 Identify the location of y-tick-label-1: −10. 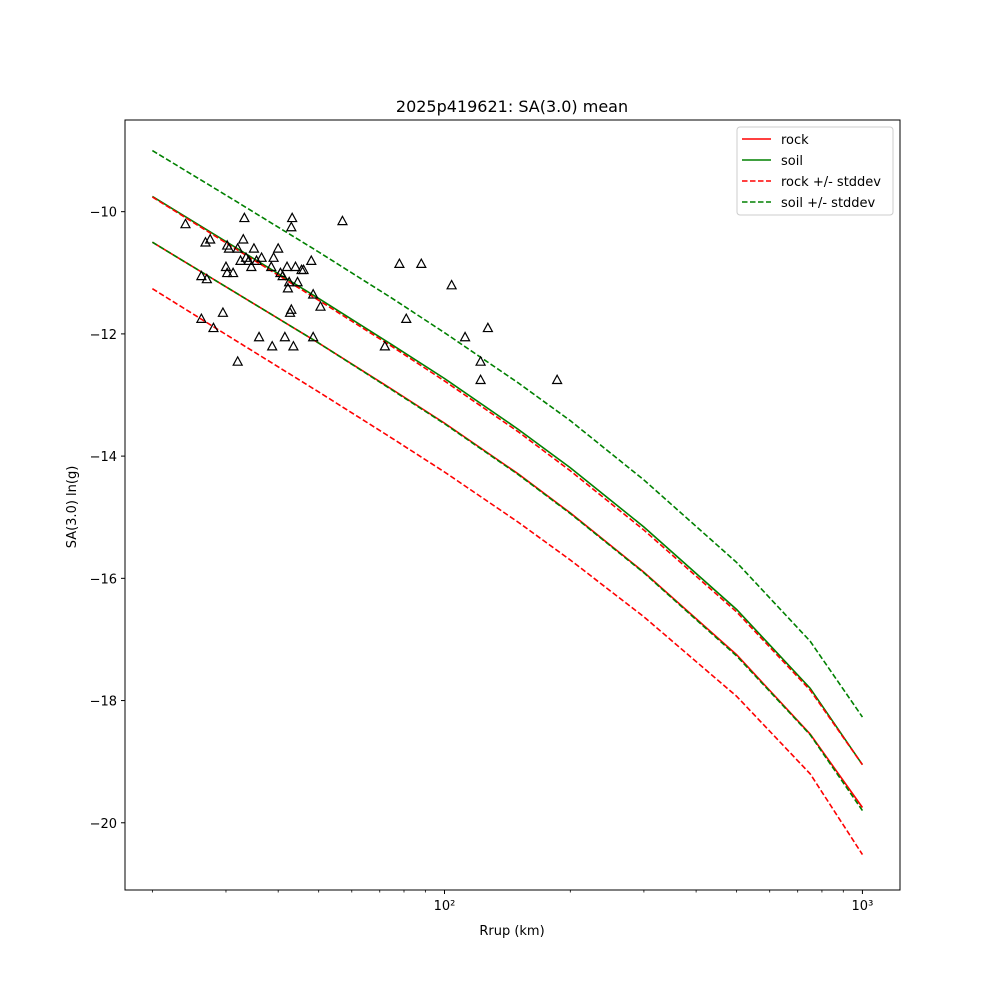
(103, 213).